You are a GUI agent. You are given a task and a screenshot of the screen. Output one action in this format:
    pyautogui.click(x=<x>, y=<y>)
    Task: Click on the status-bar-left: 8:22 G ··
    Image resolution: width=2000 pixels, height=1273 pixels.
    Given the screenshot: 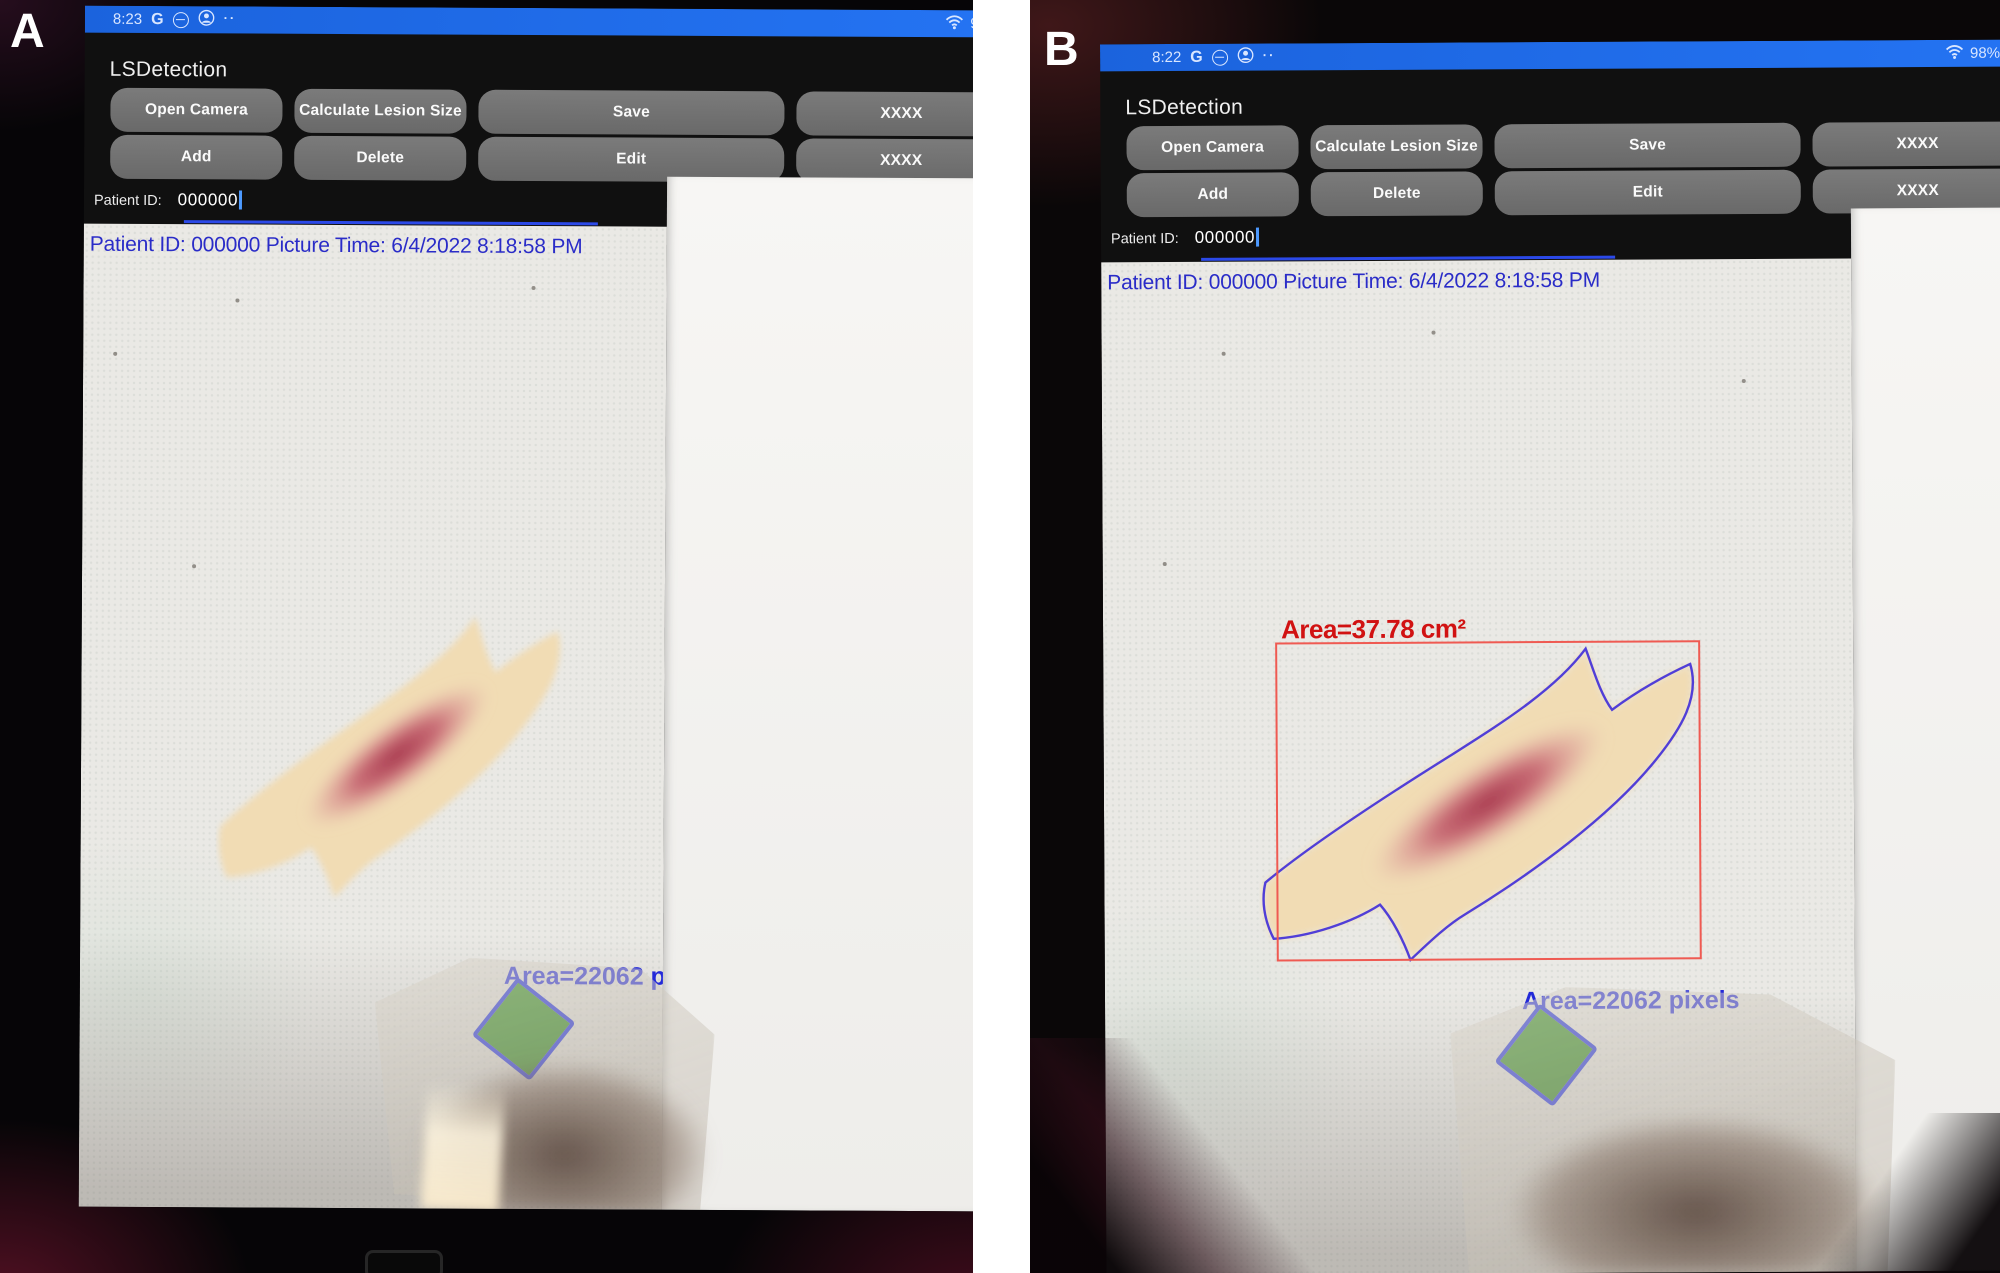 What is the action you would take?
    pyautogui.click(x=1187, y=57)
    